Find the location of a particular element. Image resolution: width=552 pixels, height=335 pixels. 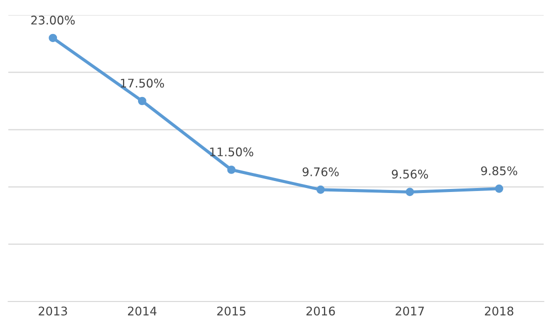

x-tick-label: 2015 is located at coordinates (231, 311).